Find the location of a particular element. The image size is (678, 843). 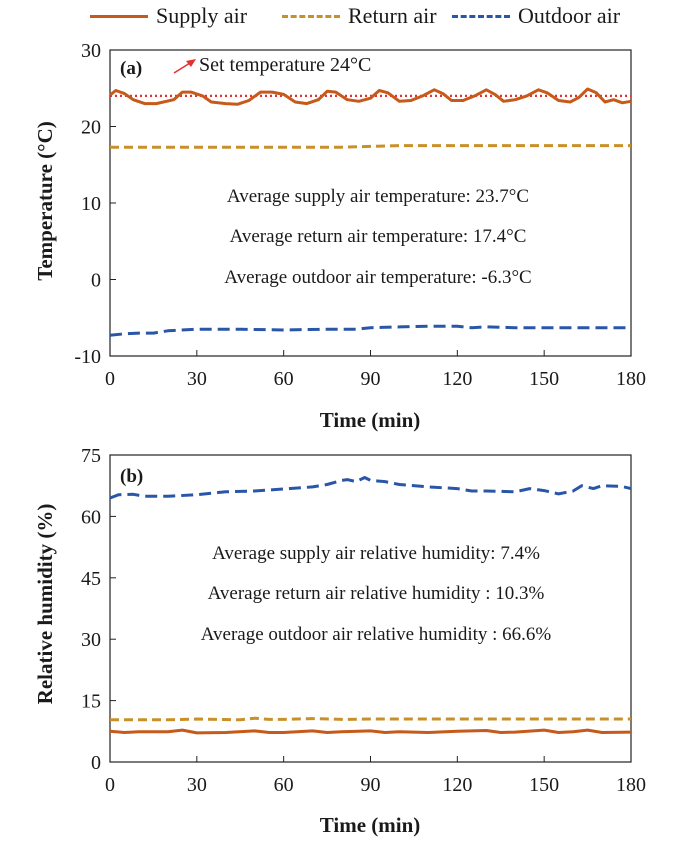

annotation-avg-outdoor-temp: Average outdoor air temperature: -6.3°C is located at coordinates (377, 277).